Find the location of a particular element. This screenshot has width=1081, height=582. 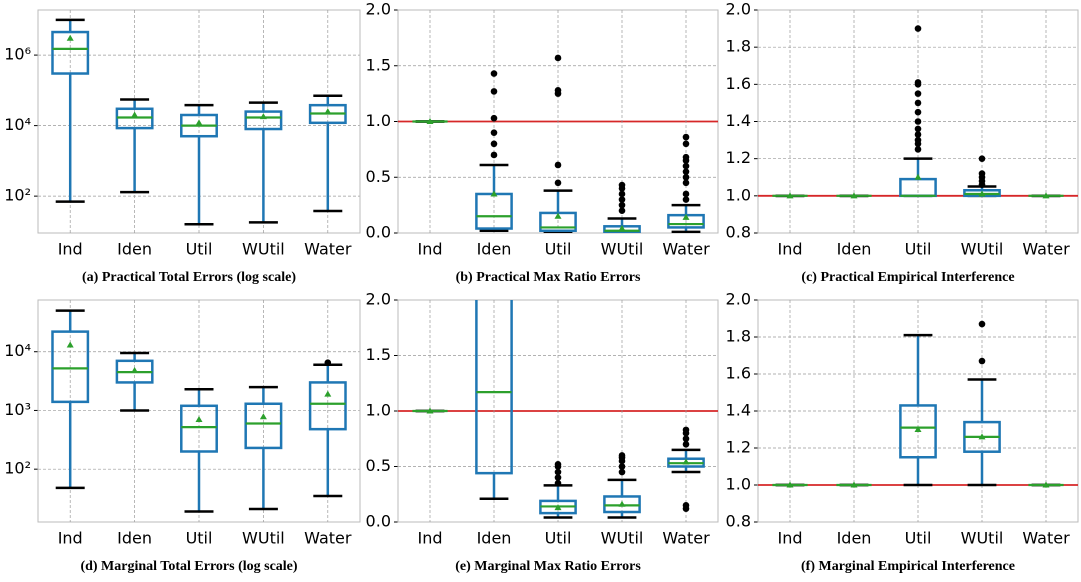

y-tick-label: 0.0 is located at coordinates (378, 232).